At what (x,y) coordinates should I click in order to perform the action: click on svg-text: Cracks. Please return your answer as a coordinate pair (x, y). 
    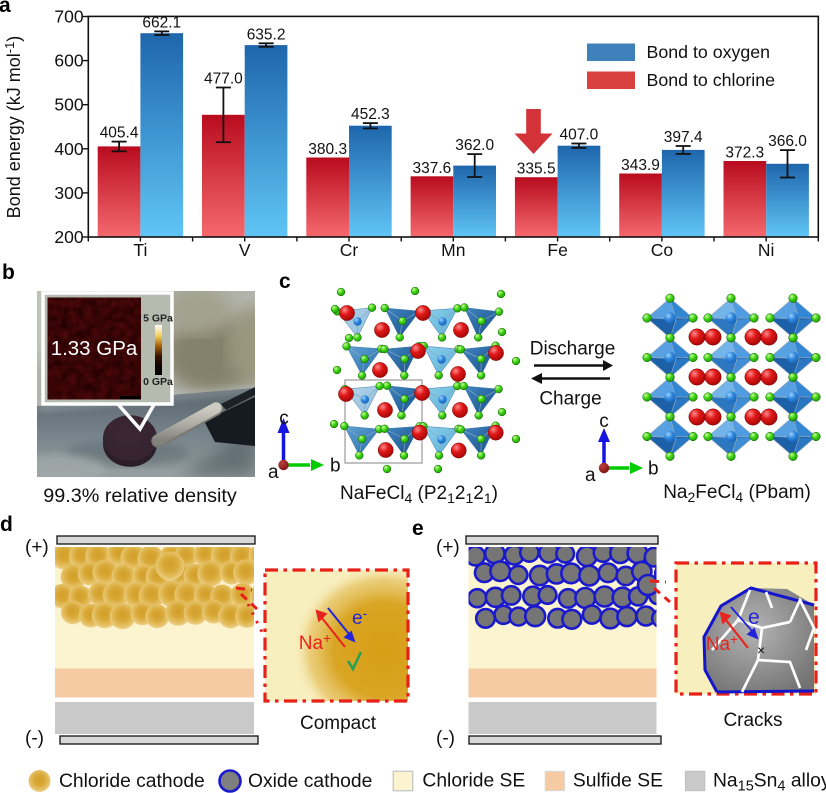
    Looking at the image, I should click on (752, 720).